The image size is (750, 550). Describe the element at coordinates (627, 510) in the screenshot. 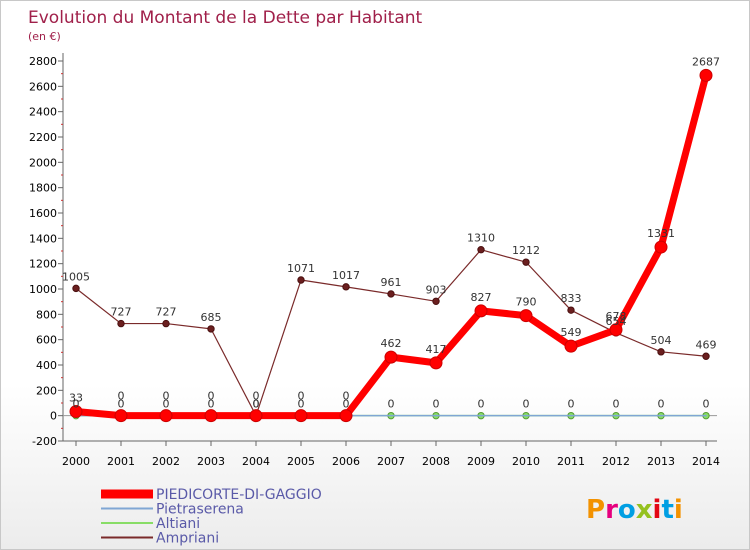

I see `logo-letter: o` at that location.